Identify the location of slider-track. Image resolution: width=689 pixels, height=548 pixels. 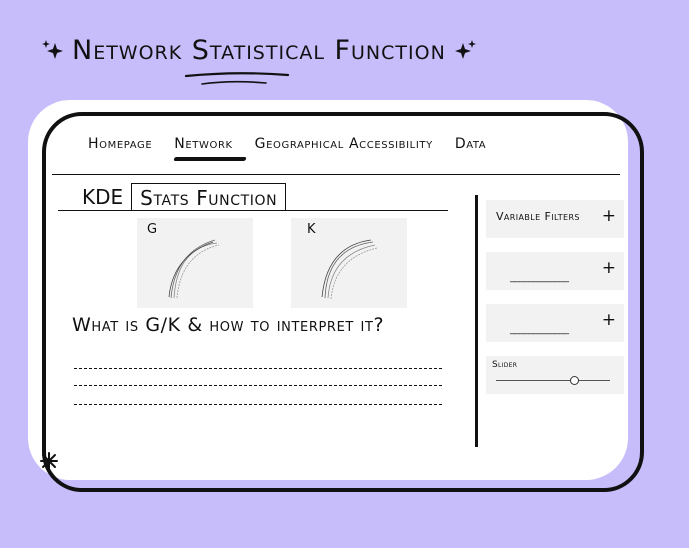
(553, 380).